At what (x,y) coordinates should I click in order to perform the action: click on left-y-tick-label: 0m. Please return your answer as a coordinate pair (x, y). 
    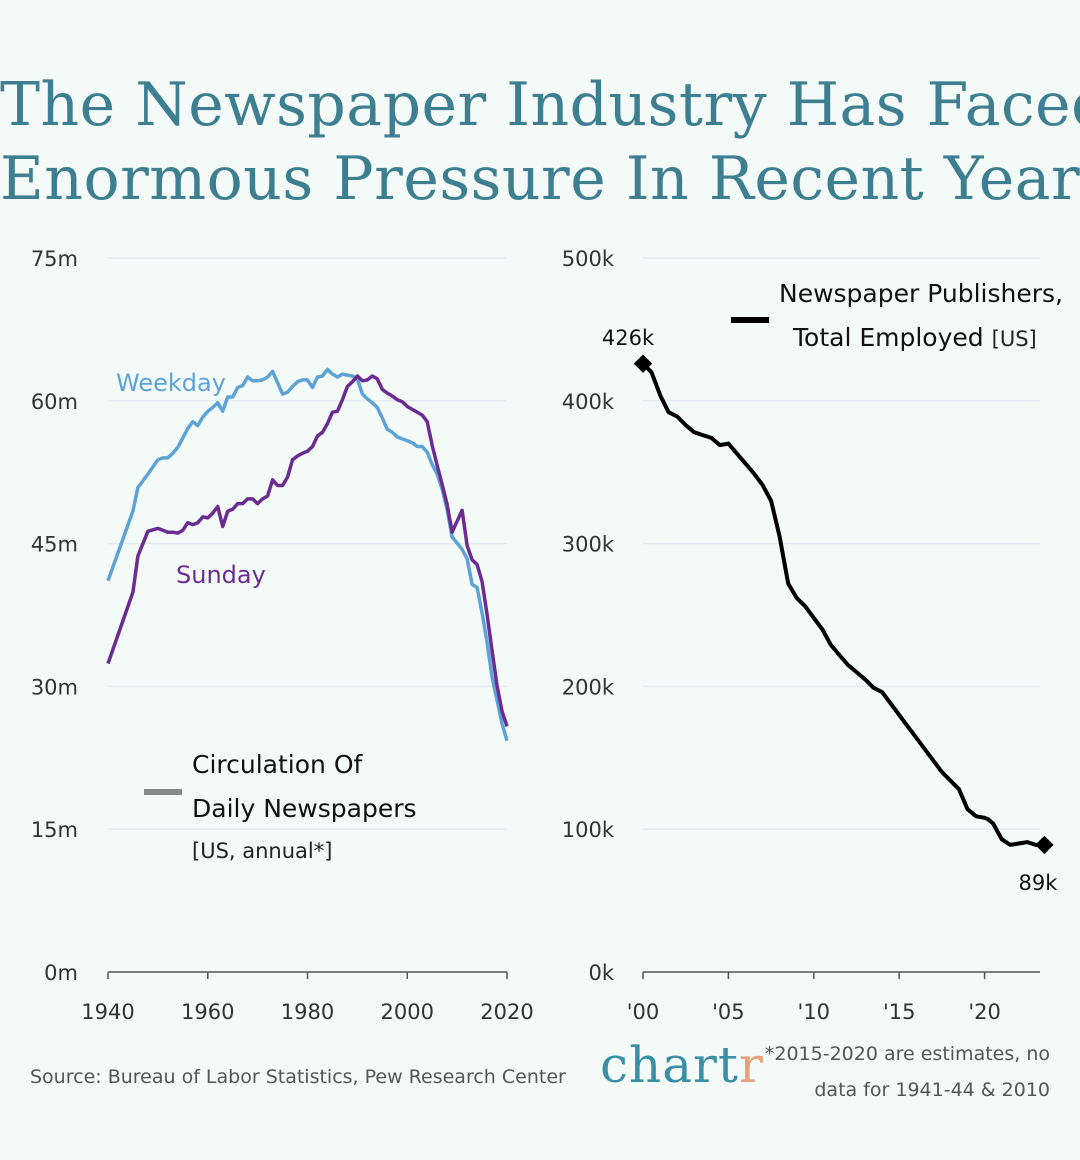
    Looking at the image, I should click on (61, 973).